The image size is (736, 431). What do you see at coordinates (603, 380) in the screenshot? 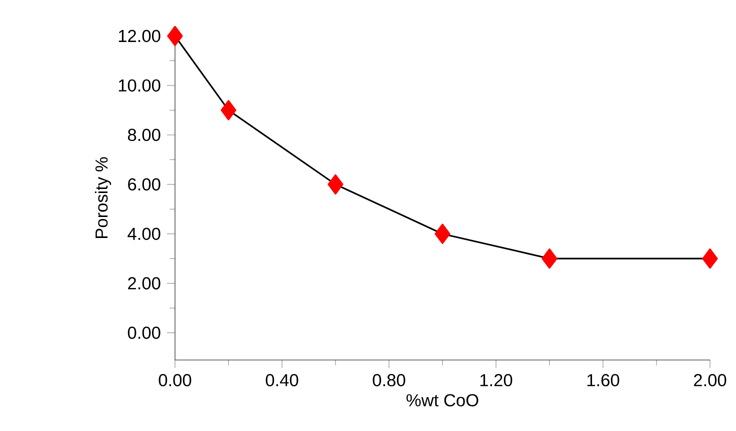
I see `x-tick-label: 1.60` at bounding box center [603, 380].